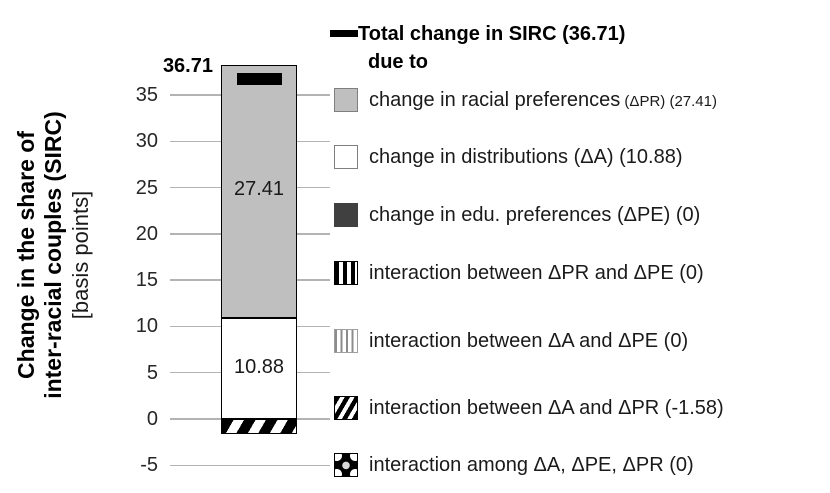 The image size is (830, 493). Describe the element at coordinates (152, 372) in the screenshot. I see `y-tick-label: 5` at that location.